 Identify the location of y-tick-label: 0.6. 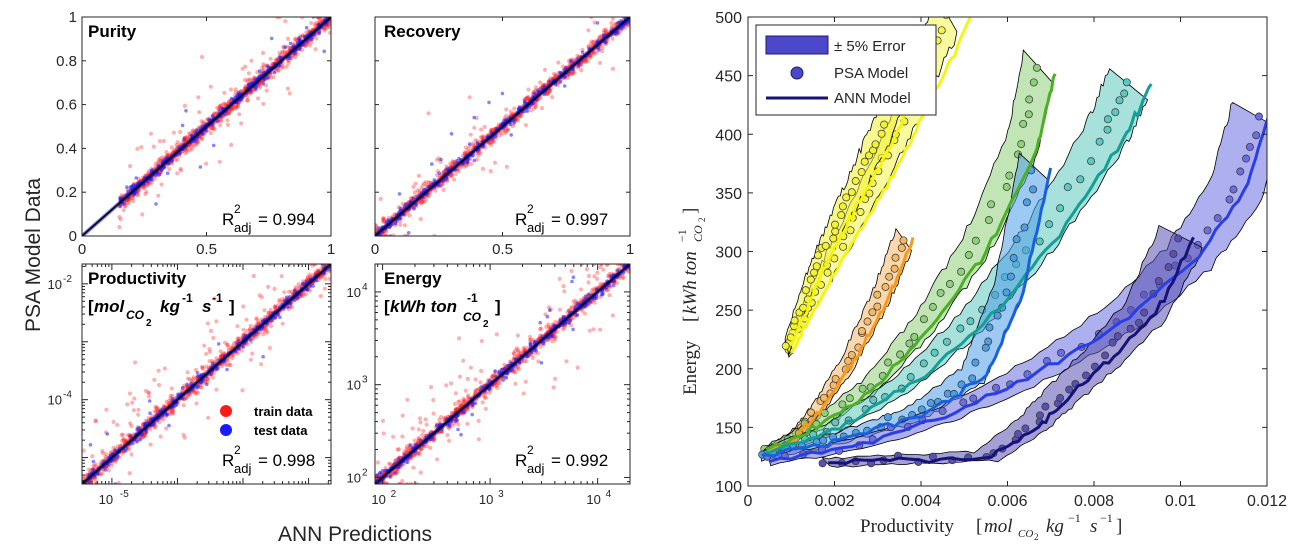
(66, 105).